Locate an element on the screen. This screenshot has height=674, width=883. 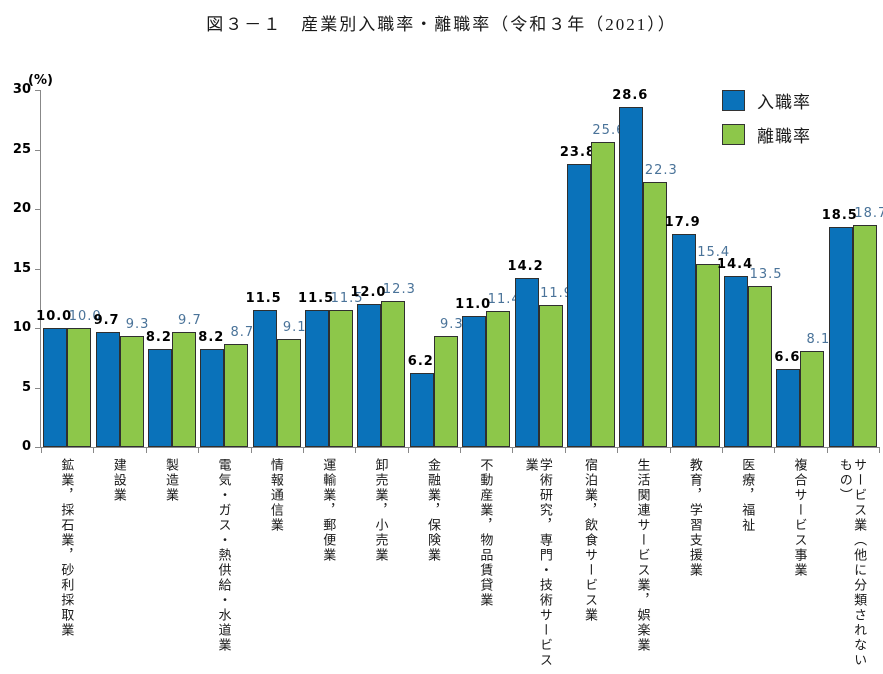
separation-rate-value-label: 11.4 is located at coordinates (504, 300).